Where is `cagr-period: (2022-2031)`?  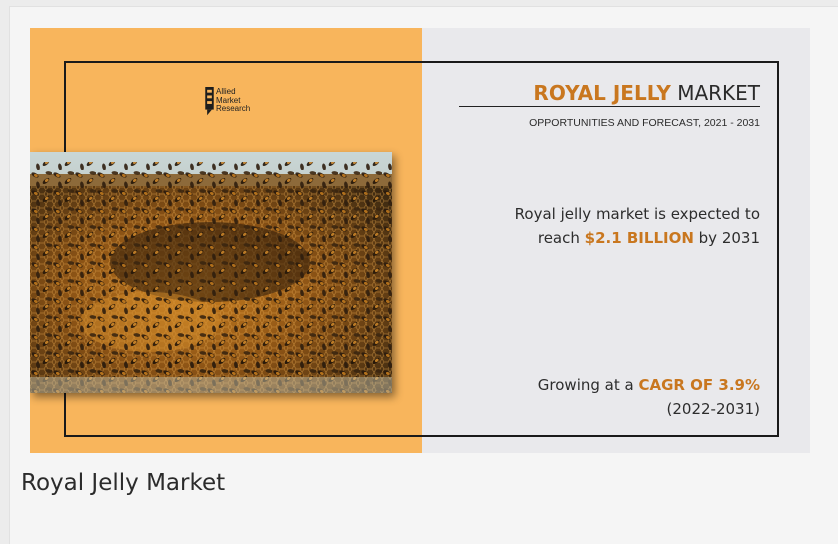
cagr-period: (2022-2031) is located at coordinates (713, 409).